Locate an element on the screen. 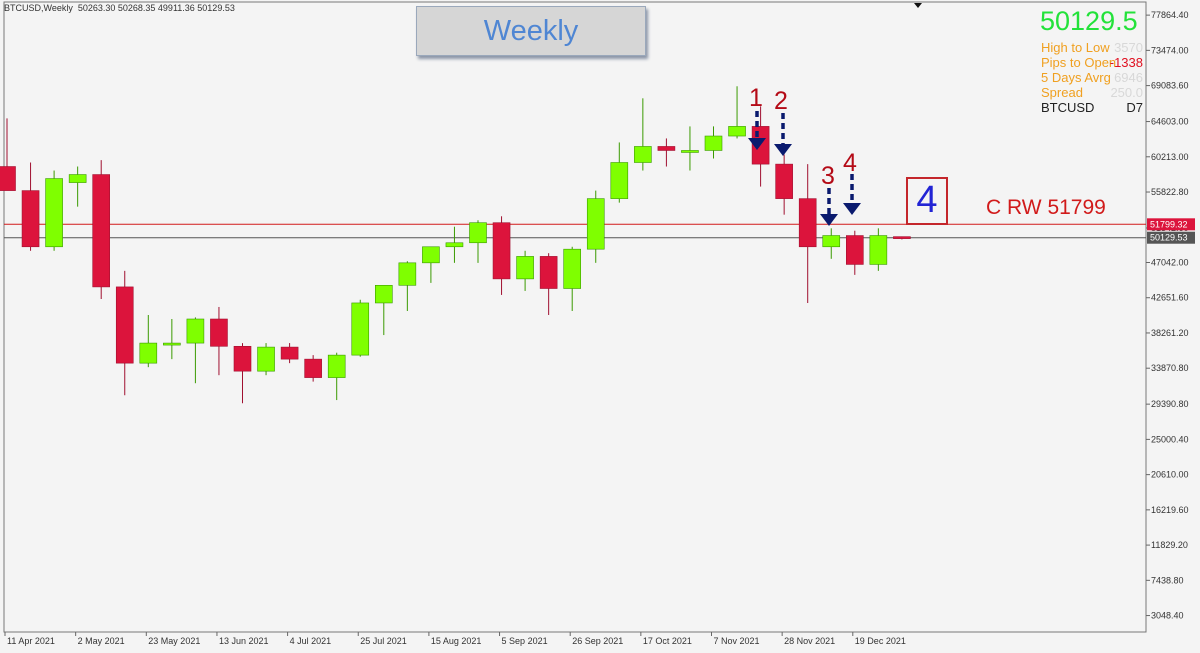  y-tick-label: 69083.60 is located at coordinates (1170, 86).